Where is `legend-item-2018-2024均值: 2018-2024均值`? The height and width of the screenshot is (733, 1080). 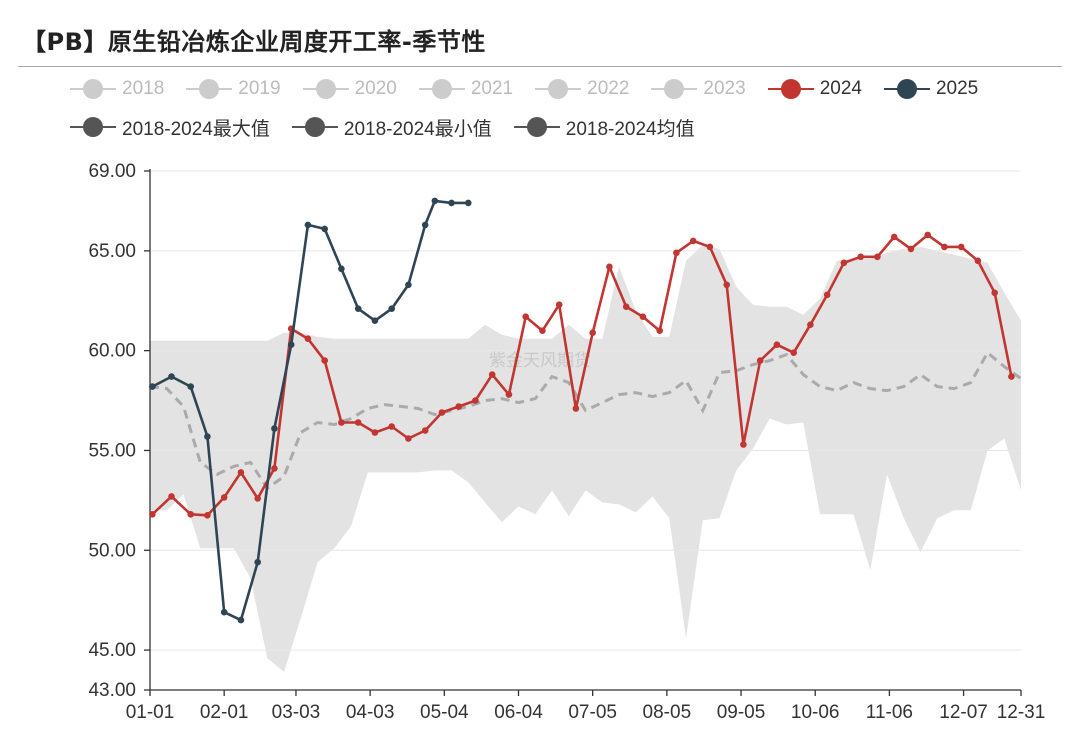
legend-item-2018-2024均值: 2018-2024均值 is located at coordinates (604, 127).